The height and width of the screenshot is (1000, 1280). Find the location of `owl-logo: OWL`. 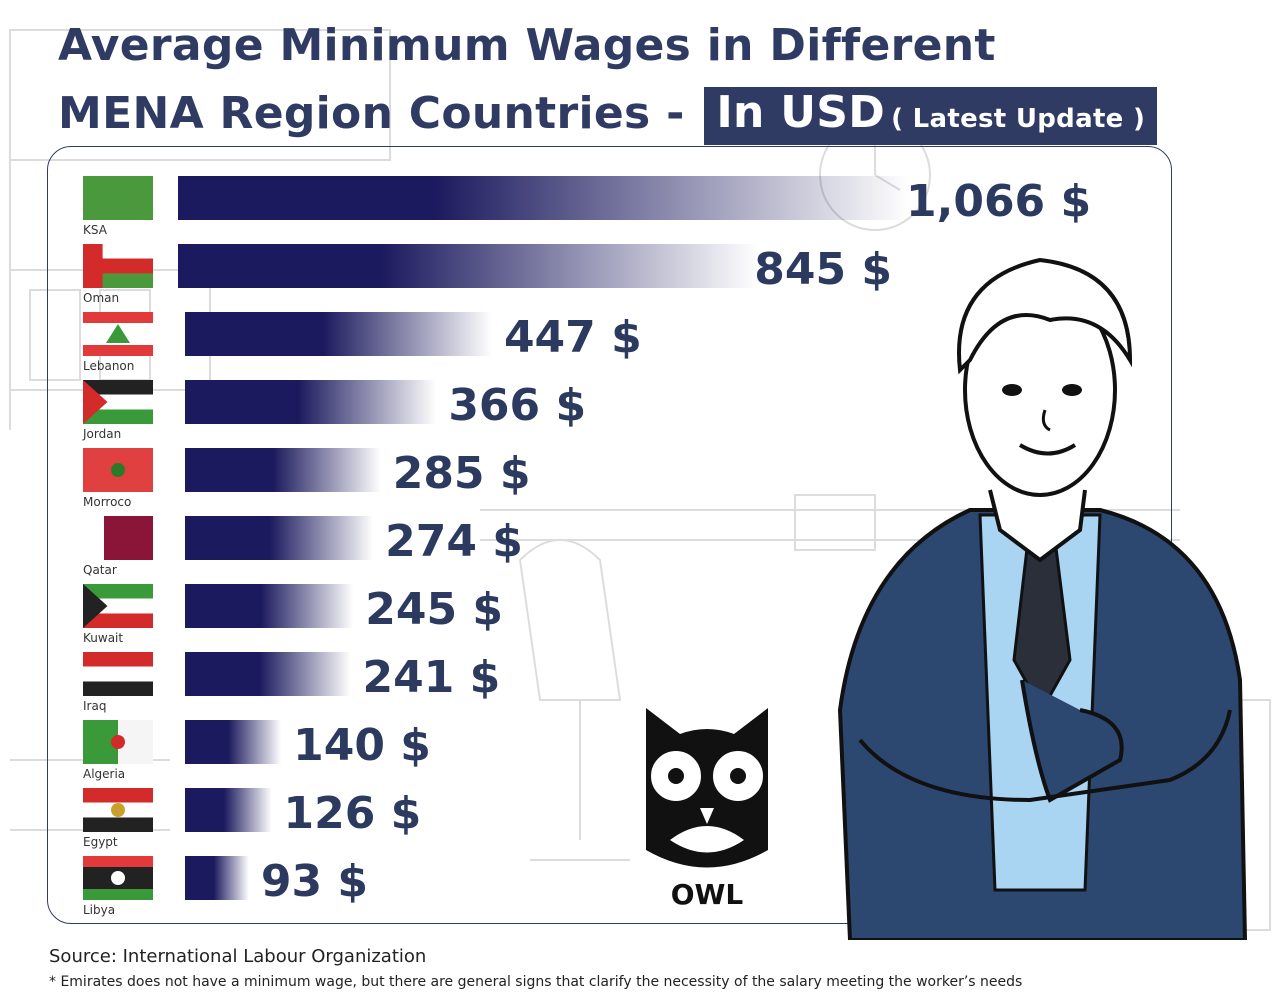

owl-logo: OWL is located at coordinates (707, 809).